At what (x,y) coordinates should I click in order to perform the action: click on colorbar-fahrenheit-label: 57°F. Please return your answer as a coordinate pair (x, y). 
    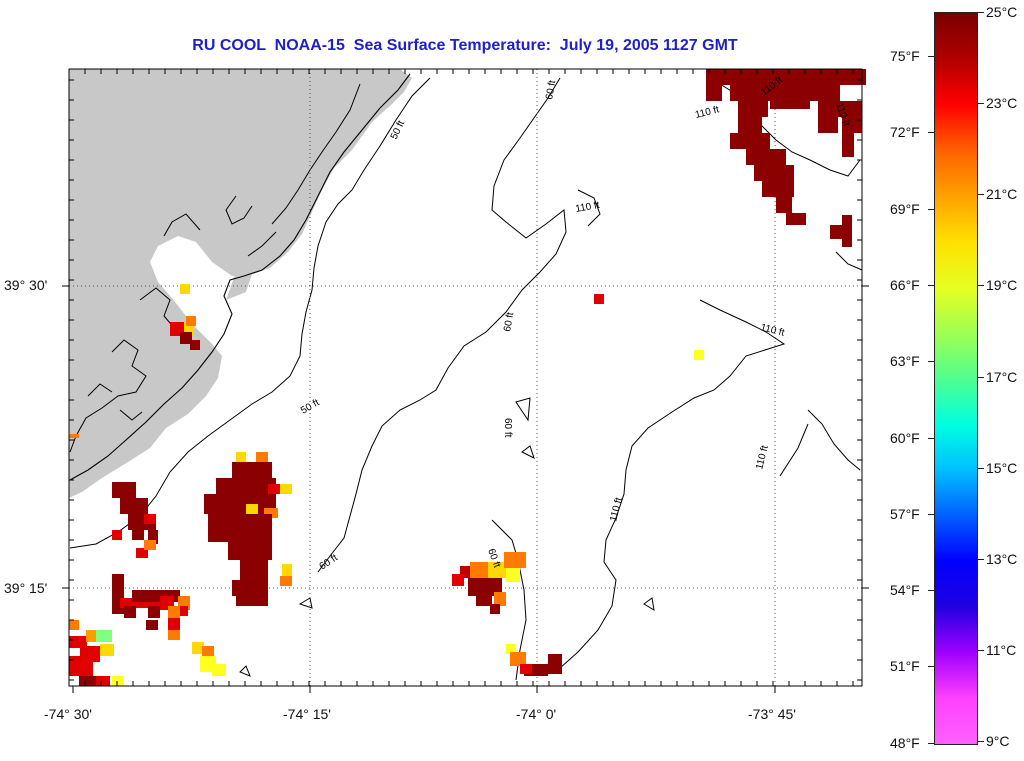
    Looking at the image, I should click on (905, 513).